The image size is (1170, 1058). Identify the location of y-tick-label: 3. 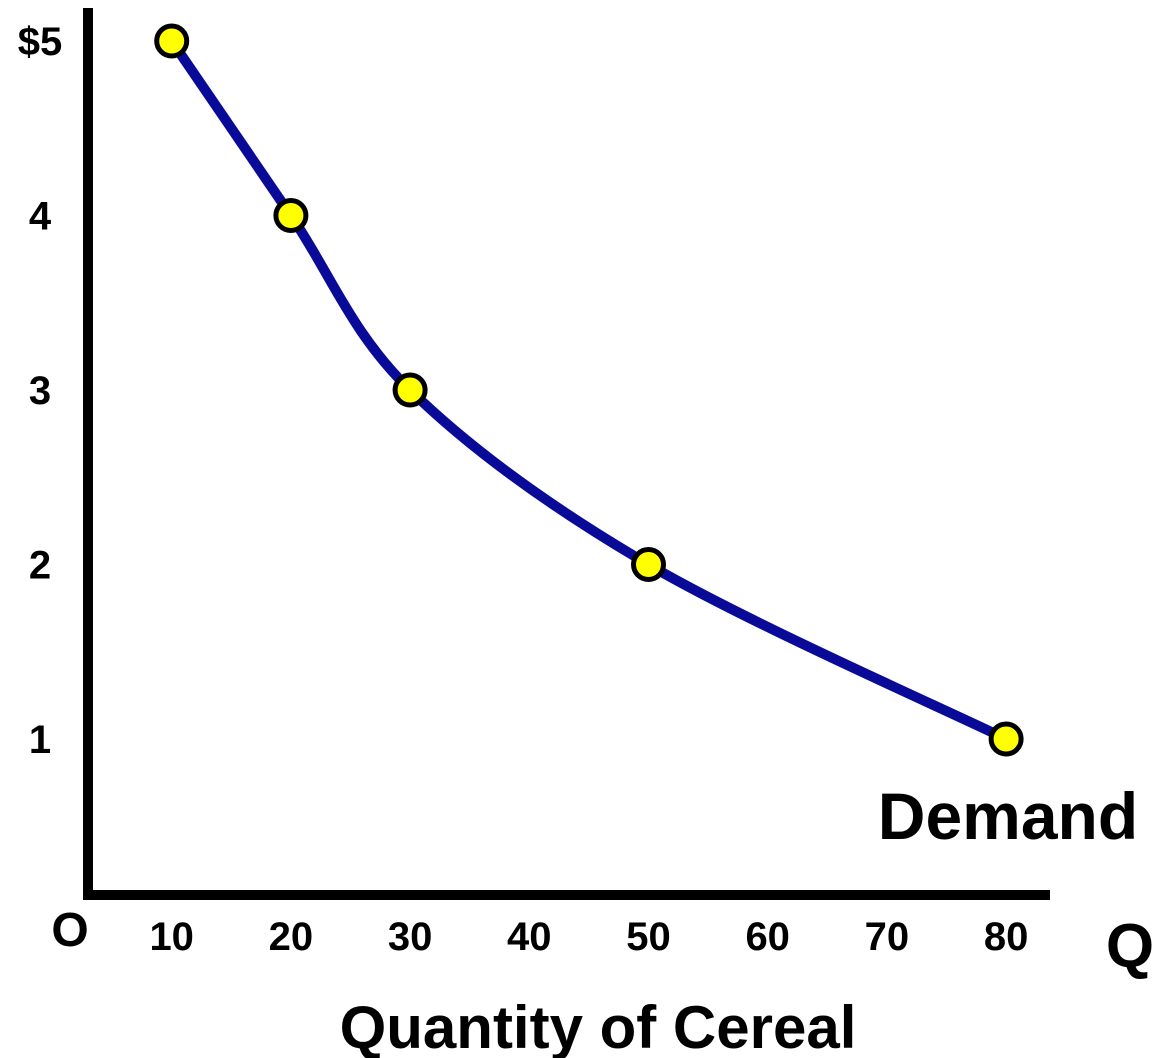
(40, 391).